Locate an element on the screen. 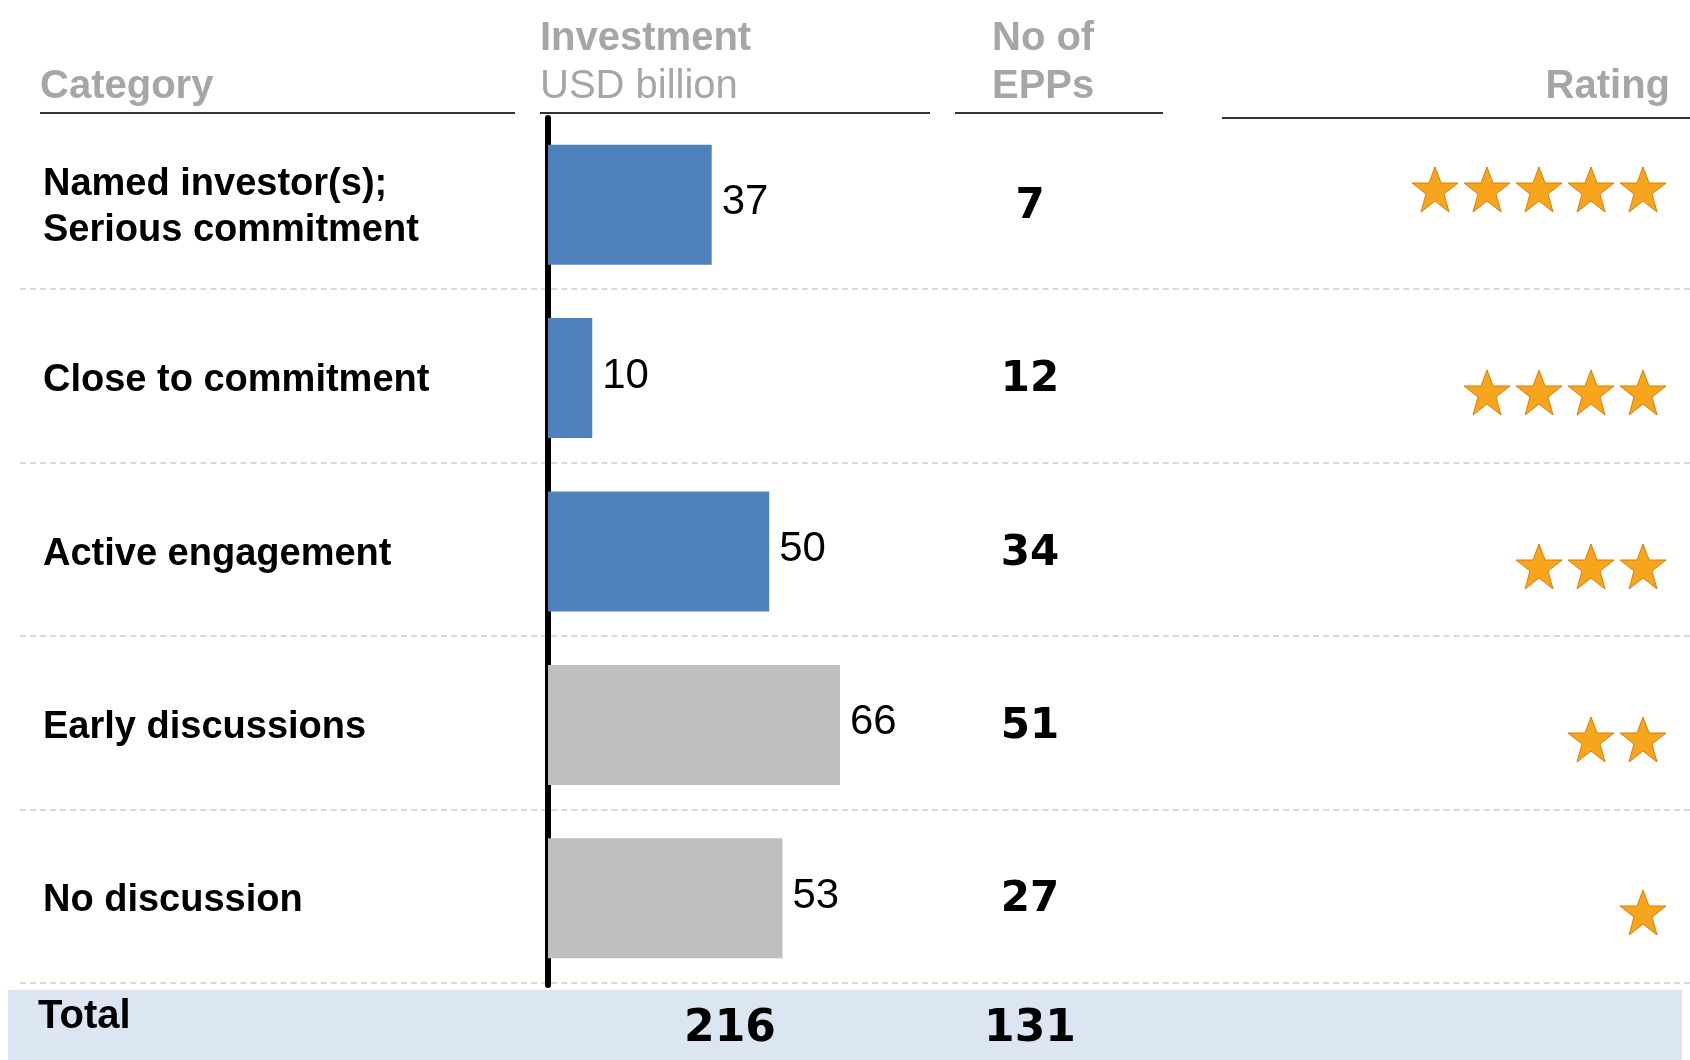 Image resolution: width=1690 pixels, height=1060 pixels. data-label: 27 is located at coordinates (1030, 897).